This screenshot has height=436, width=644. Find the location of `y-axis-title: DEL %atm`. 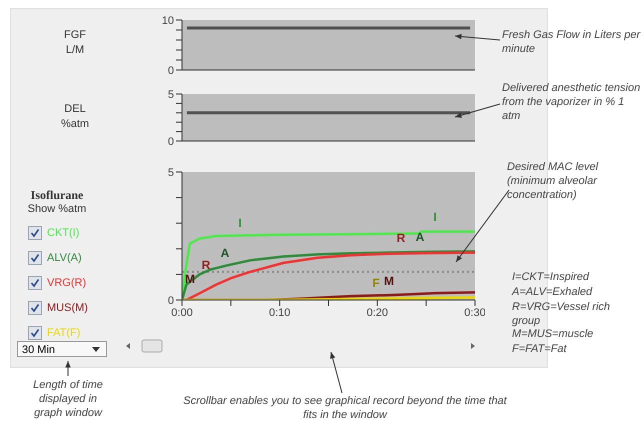

y-axis-title: DEL %atm is located at coordinates (75, 117).